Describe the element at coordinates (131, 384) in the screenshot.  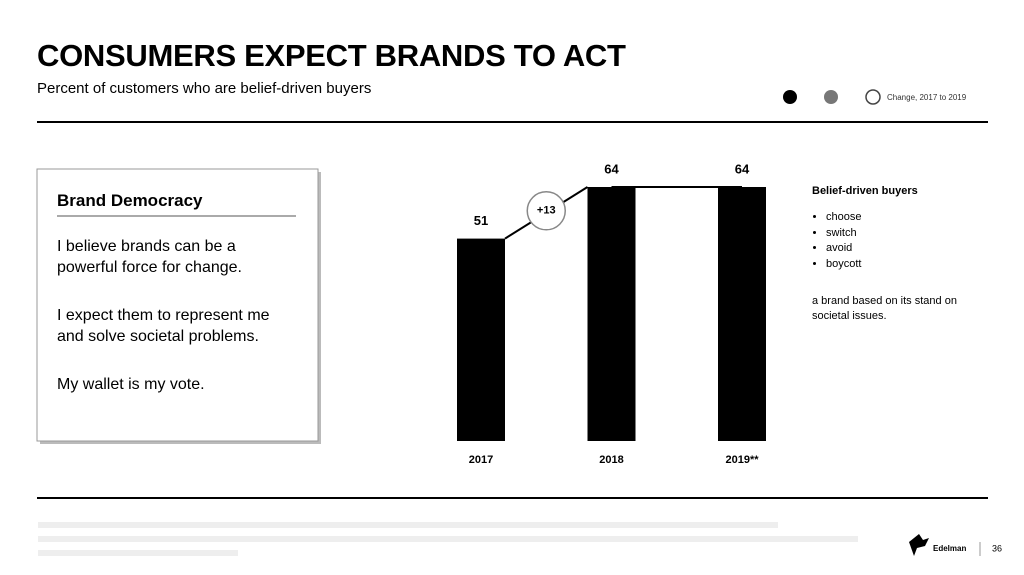
I see `box-paragraph: My wallet is my vote.` at that location.